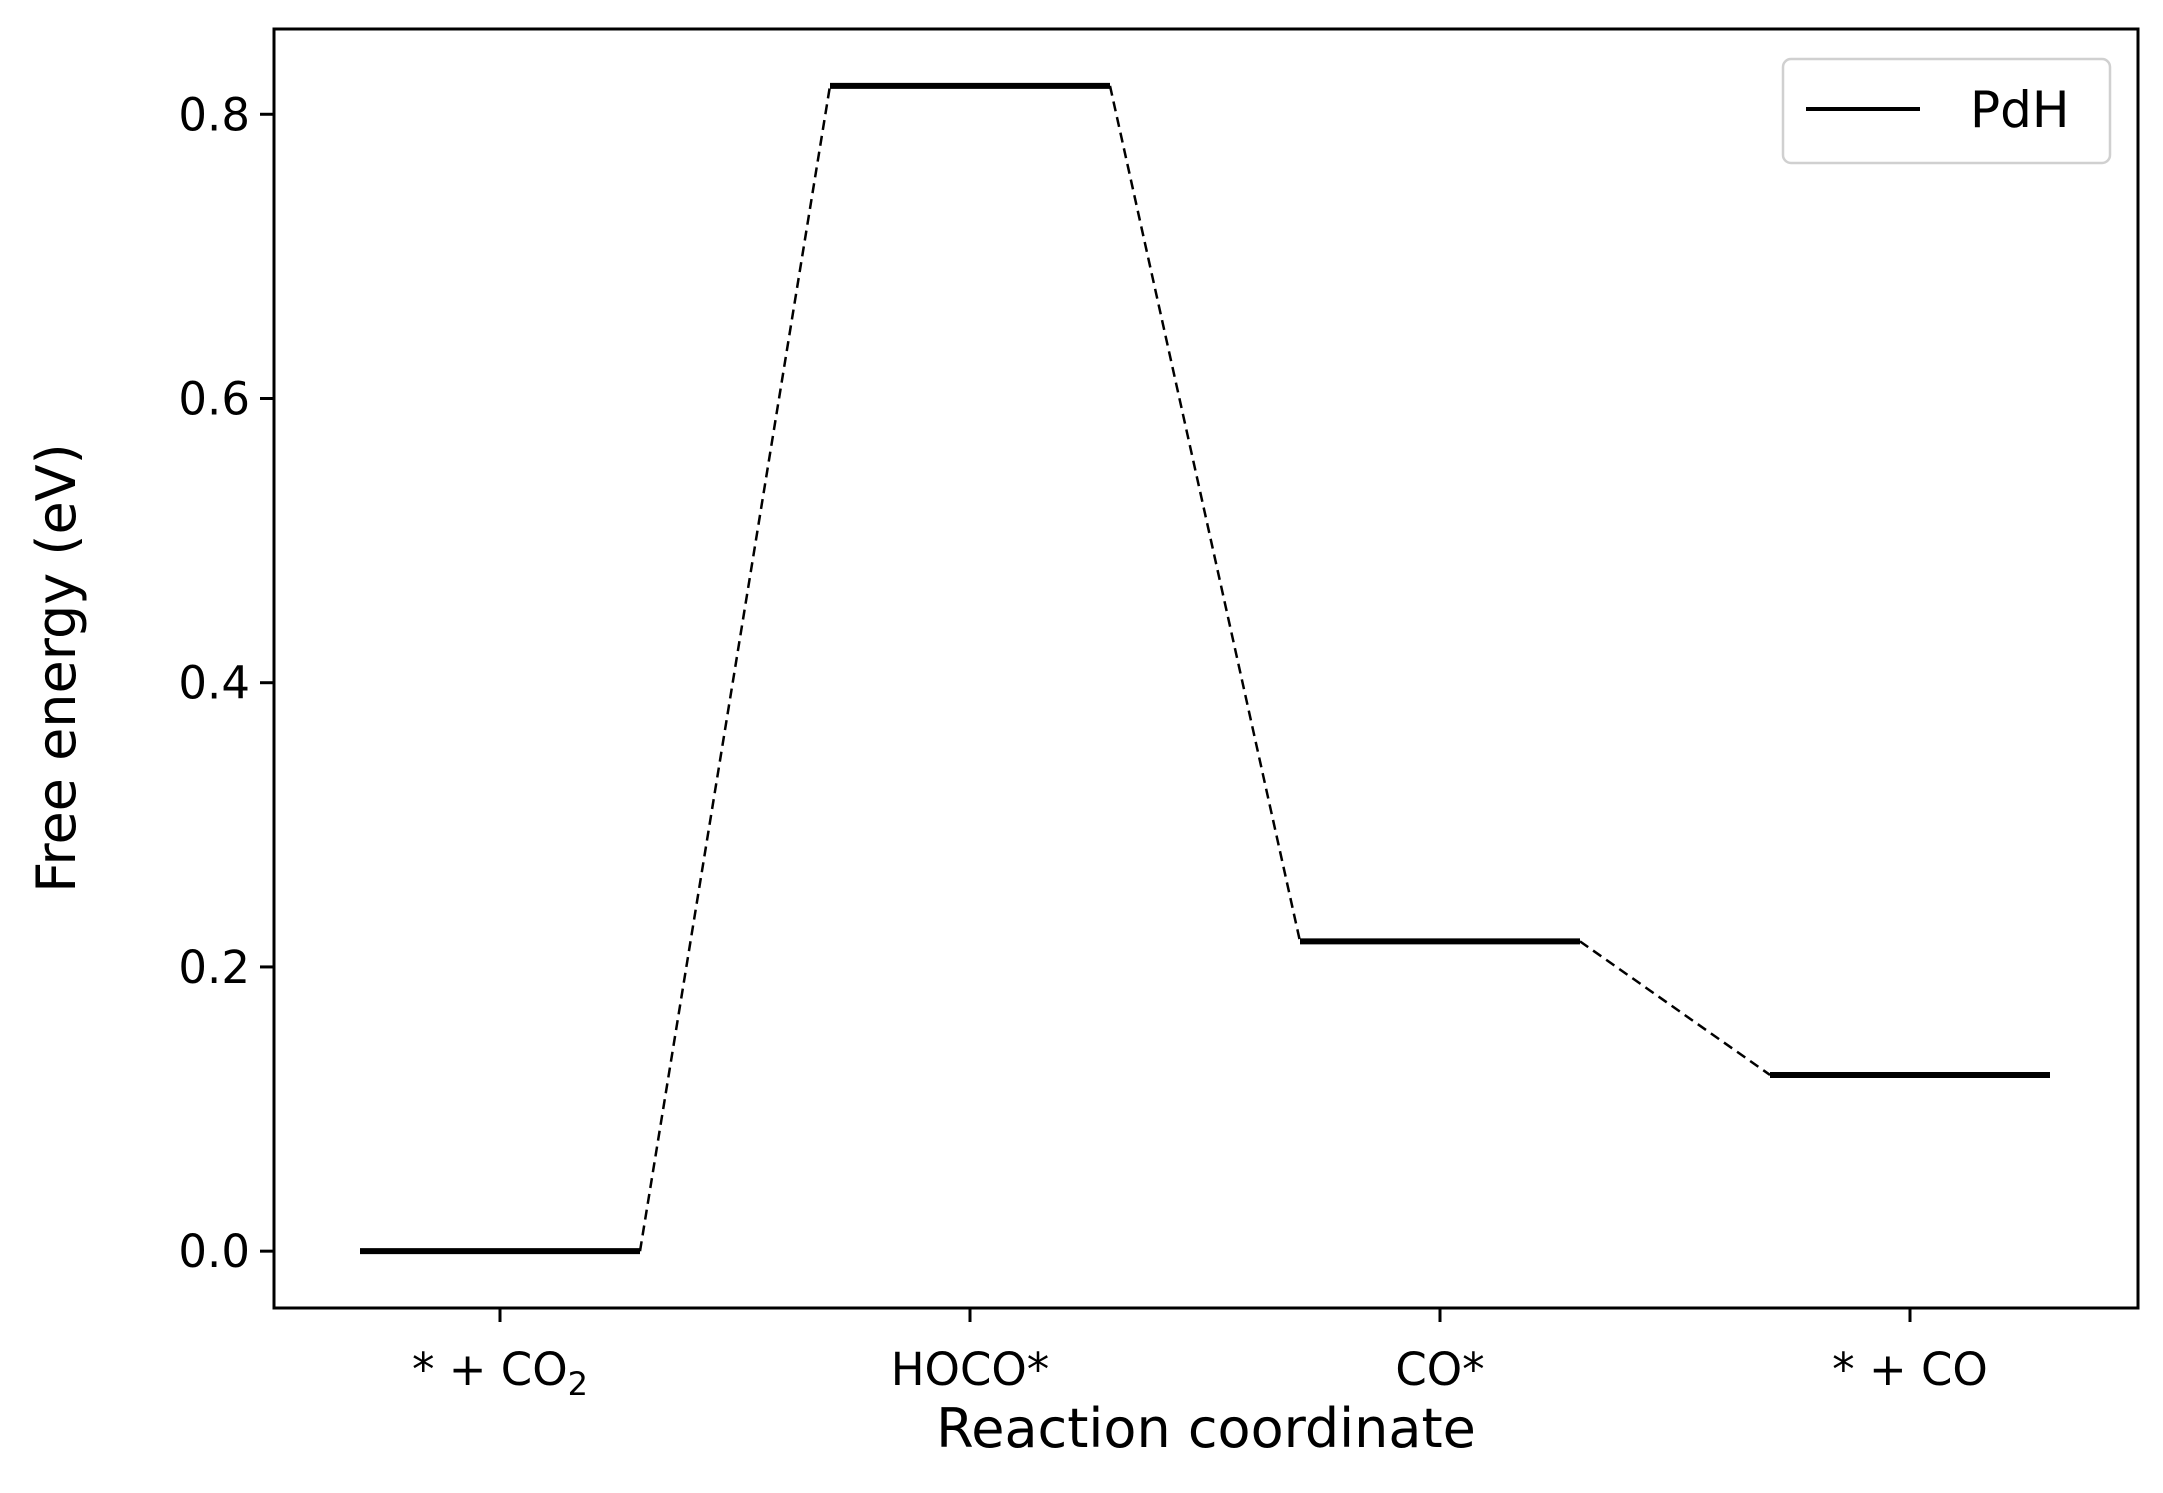 This screenshot has width=2163, height=1493. I want to click on y-tick-label: 0.8, so click(214, 114).